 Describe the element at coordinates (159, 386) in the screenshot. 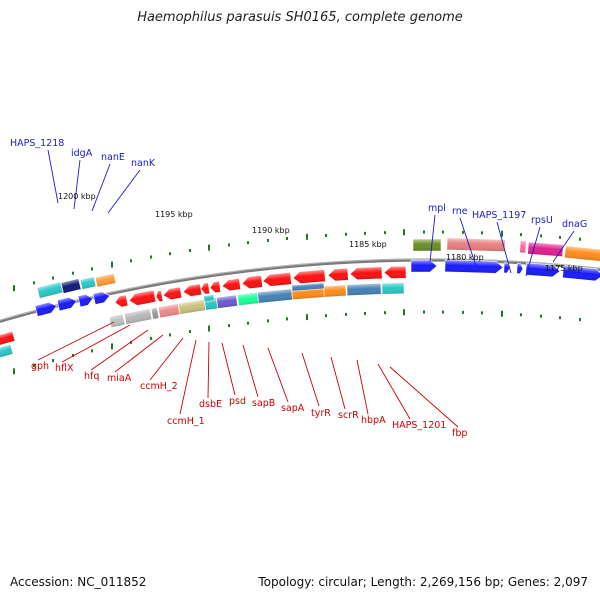

I see `gene-label-ccmH_2: ccmH_2` at that location.